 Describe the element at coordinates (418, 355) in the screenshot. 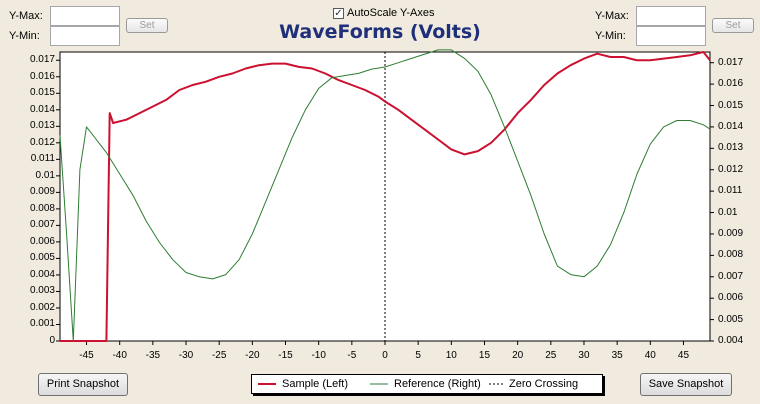

I see `x-tick-label: 5` at that location.